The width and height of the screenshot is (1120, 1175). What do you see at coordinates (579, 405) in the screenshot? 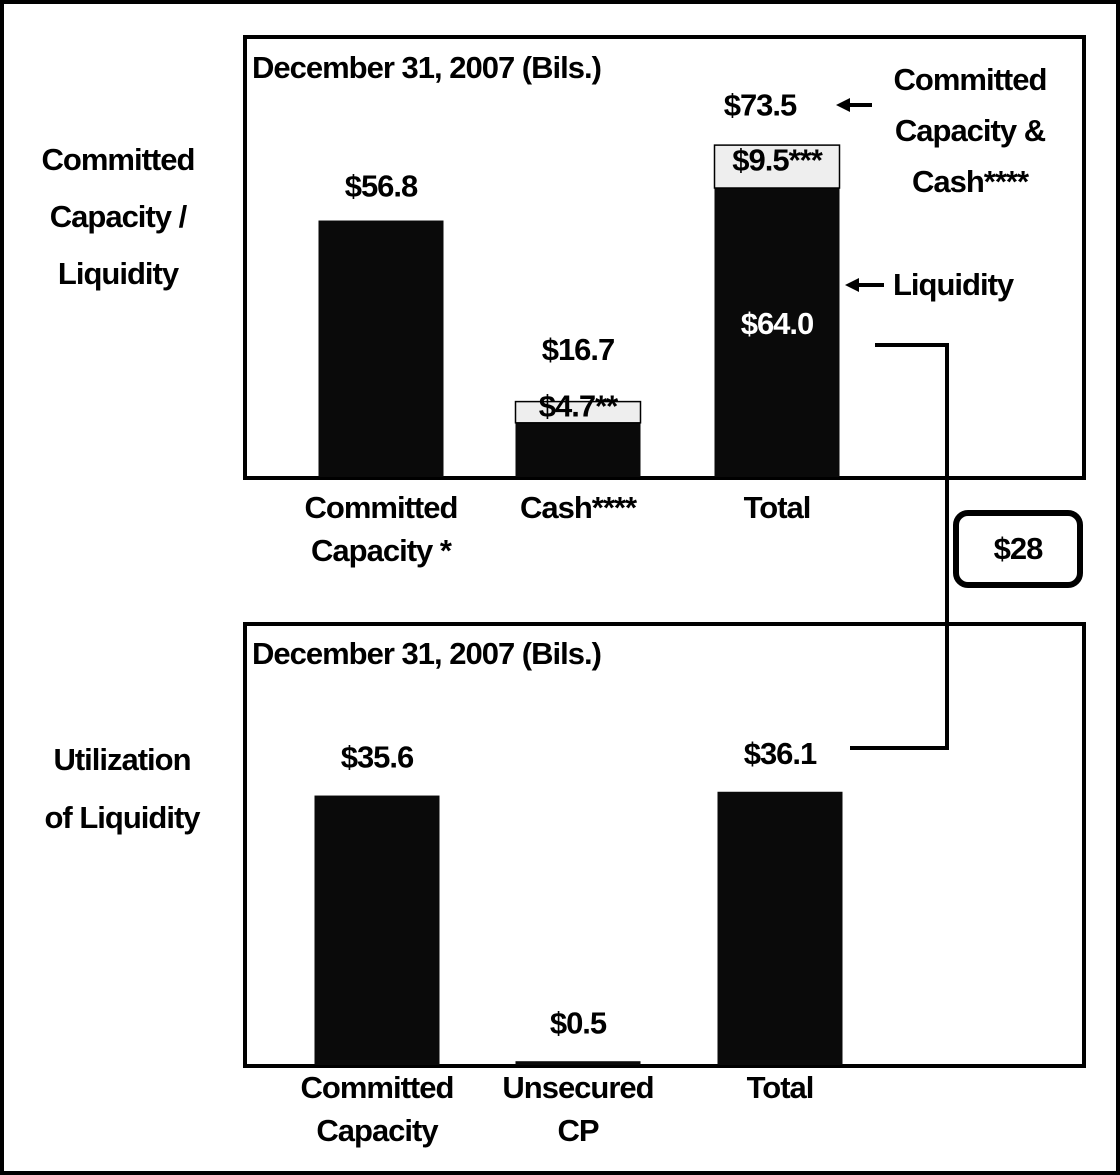
I see `value-label: $4.7**` at bounding box center [579, 405].